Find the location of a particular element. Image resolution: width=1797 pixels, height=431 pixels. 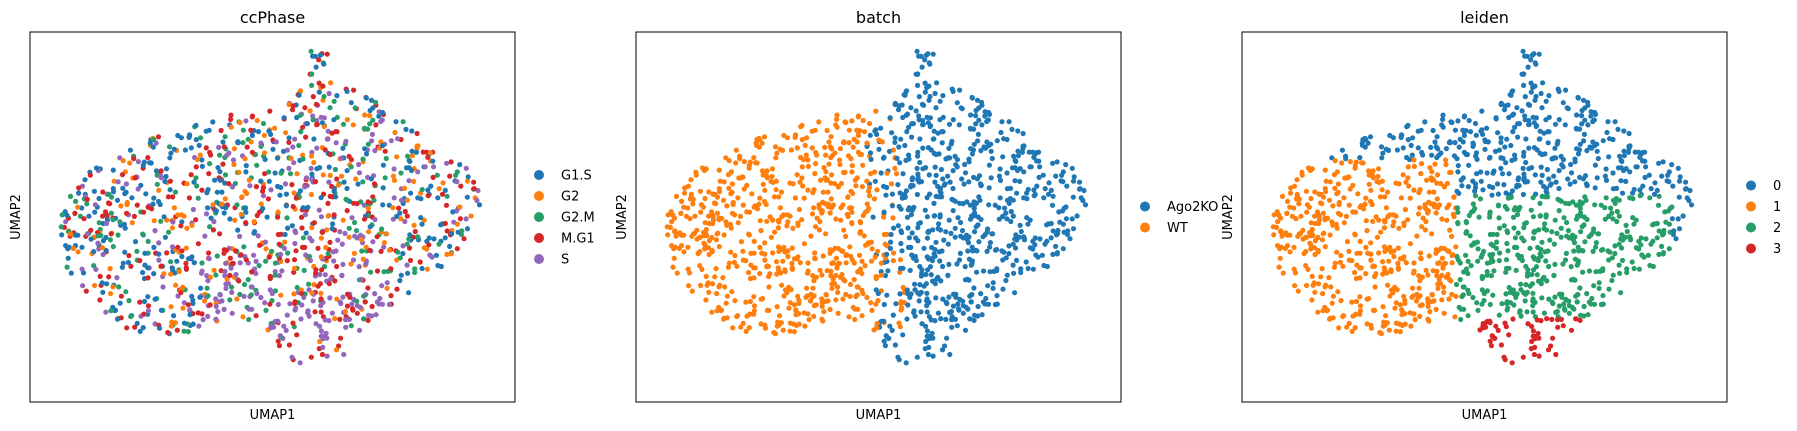

panel-ccphase-ylabel: UMAP2 is located at coordinates (16, 217).